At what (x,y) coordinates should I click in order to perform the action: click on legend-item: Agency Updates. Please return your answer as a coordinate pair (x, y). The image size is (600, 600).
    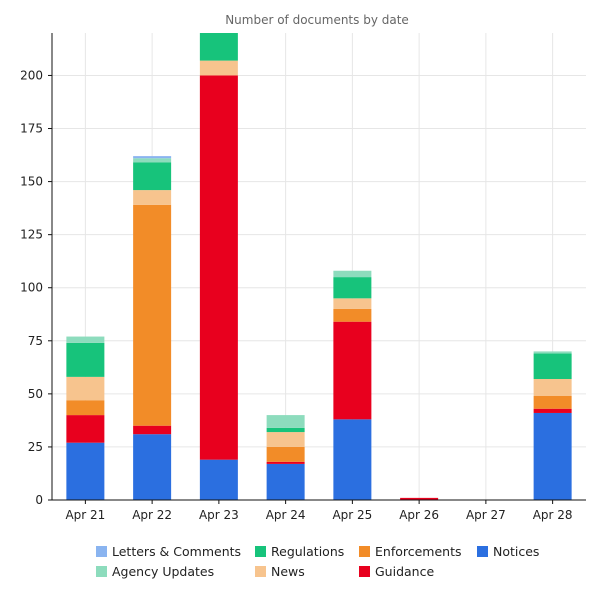
    Looking at the image, I should click on (155, 571).